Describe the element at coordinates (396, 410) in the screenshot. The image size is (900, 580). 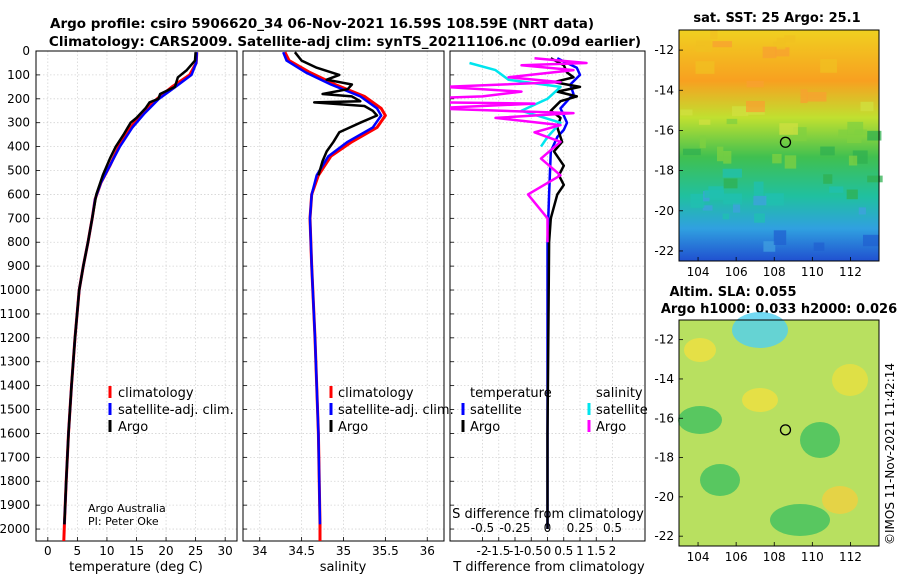
I see `legend-satellite: satellite-adj. clim.` at that location.